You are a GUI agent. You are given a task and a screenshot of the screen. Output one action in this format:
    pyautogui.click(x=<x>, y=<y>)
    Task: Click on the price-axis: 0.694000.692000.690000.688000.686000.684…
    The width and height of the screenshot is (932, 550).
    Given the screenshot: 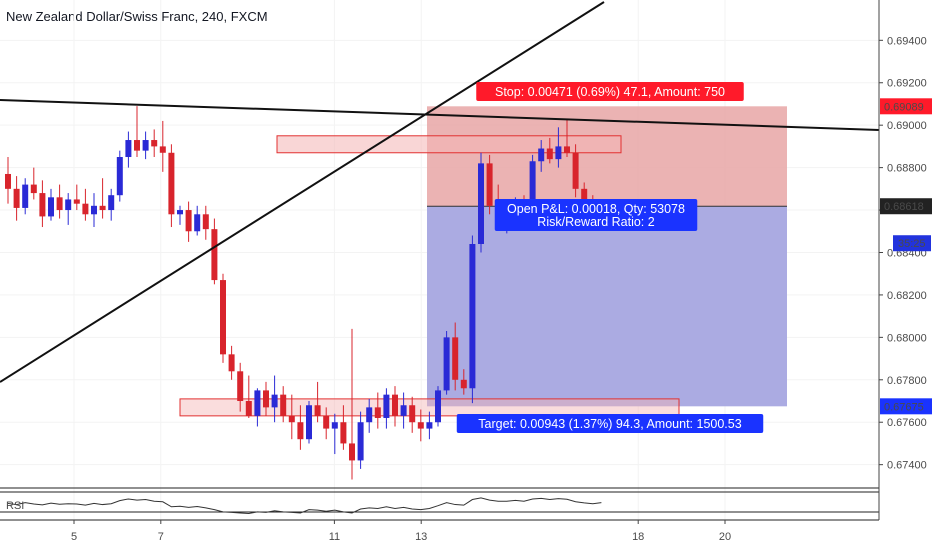 What is the action you would take?
    pyautogui.click(x=905, y=260)
    